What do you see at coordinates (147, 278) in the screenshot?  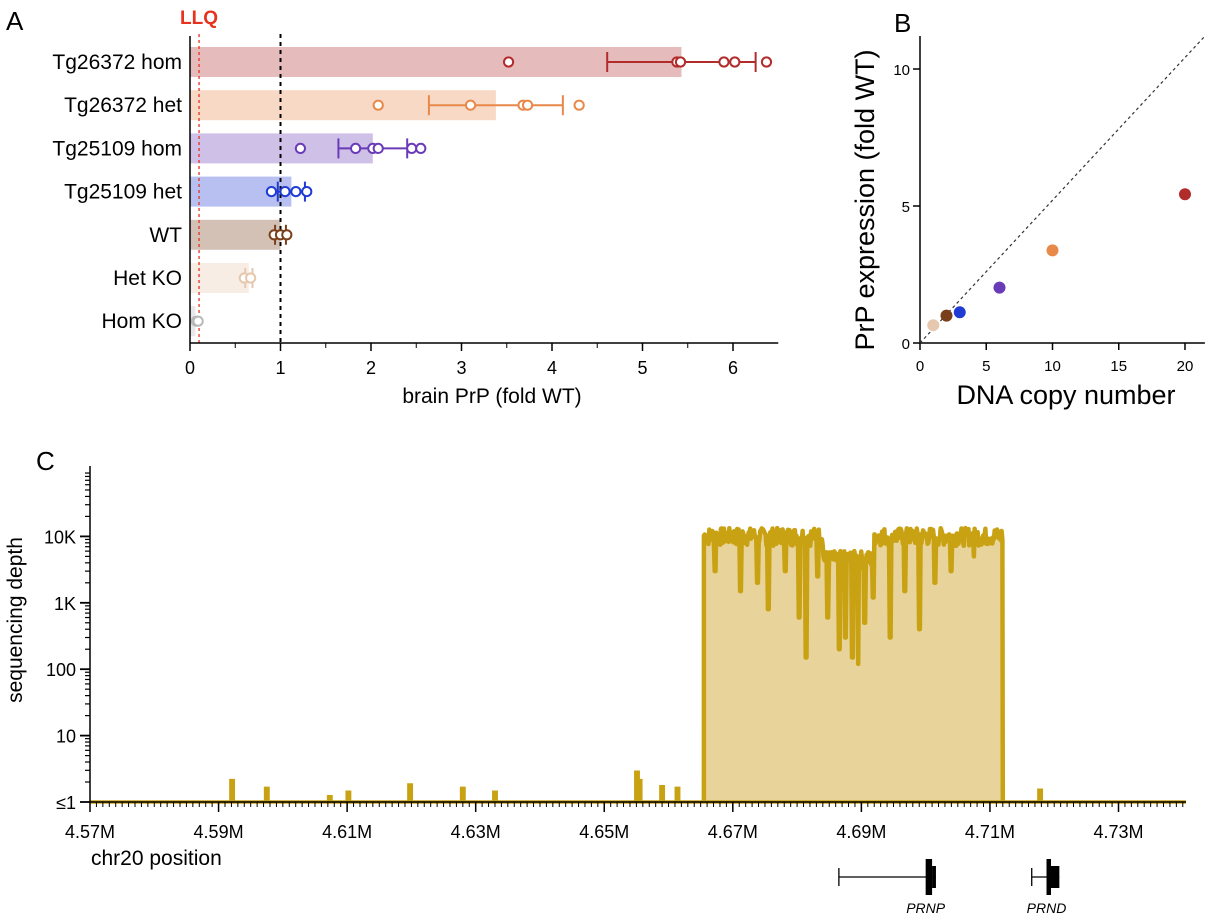 I see `category-label-het-ko: Het KO` at bounding box center [147, 278].